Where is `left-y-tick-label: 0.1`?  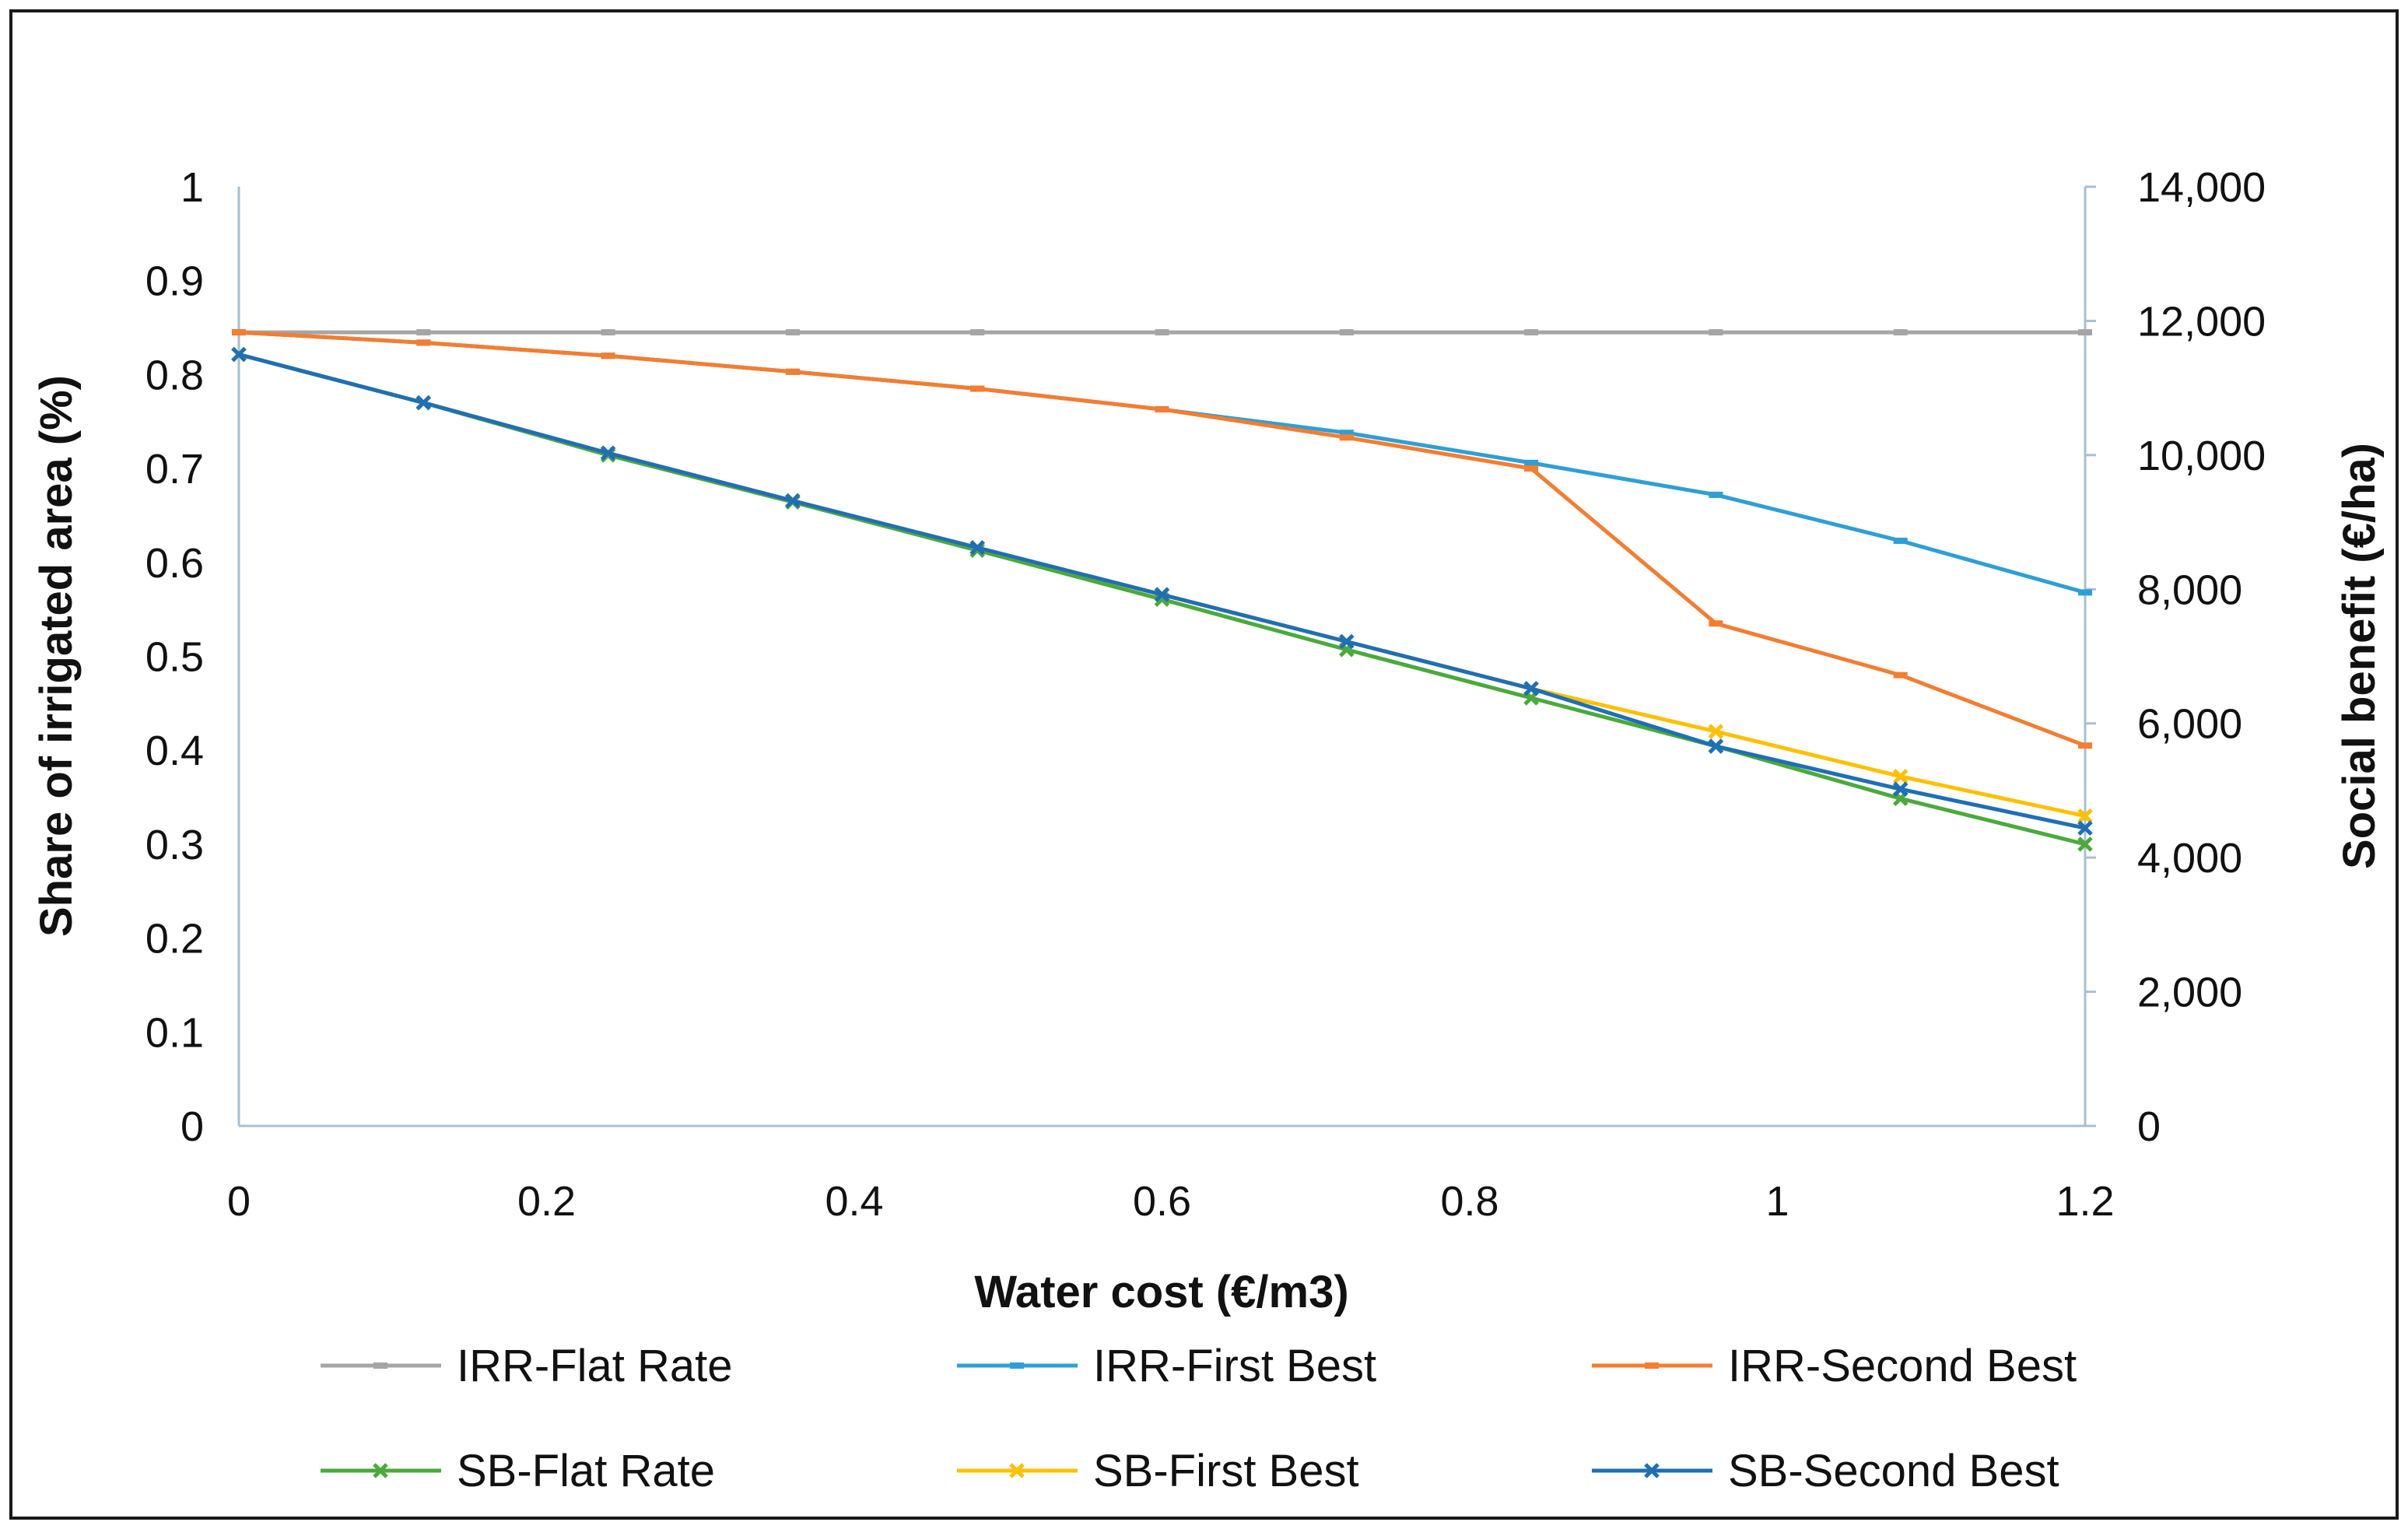
left-y-tick-label: 0.1 is located at coordinates (174, 1032).